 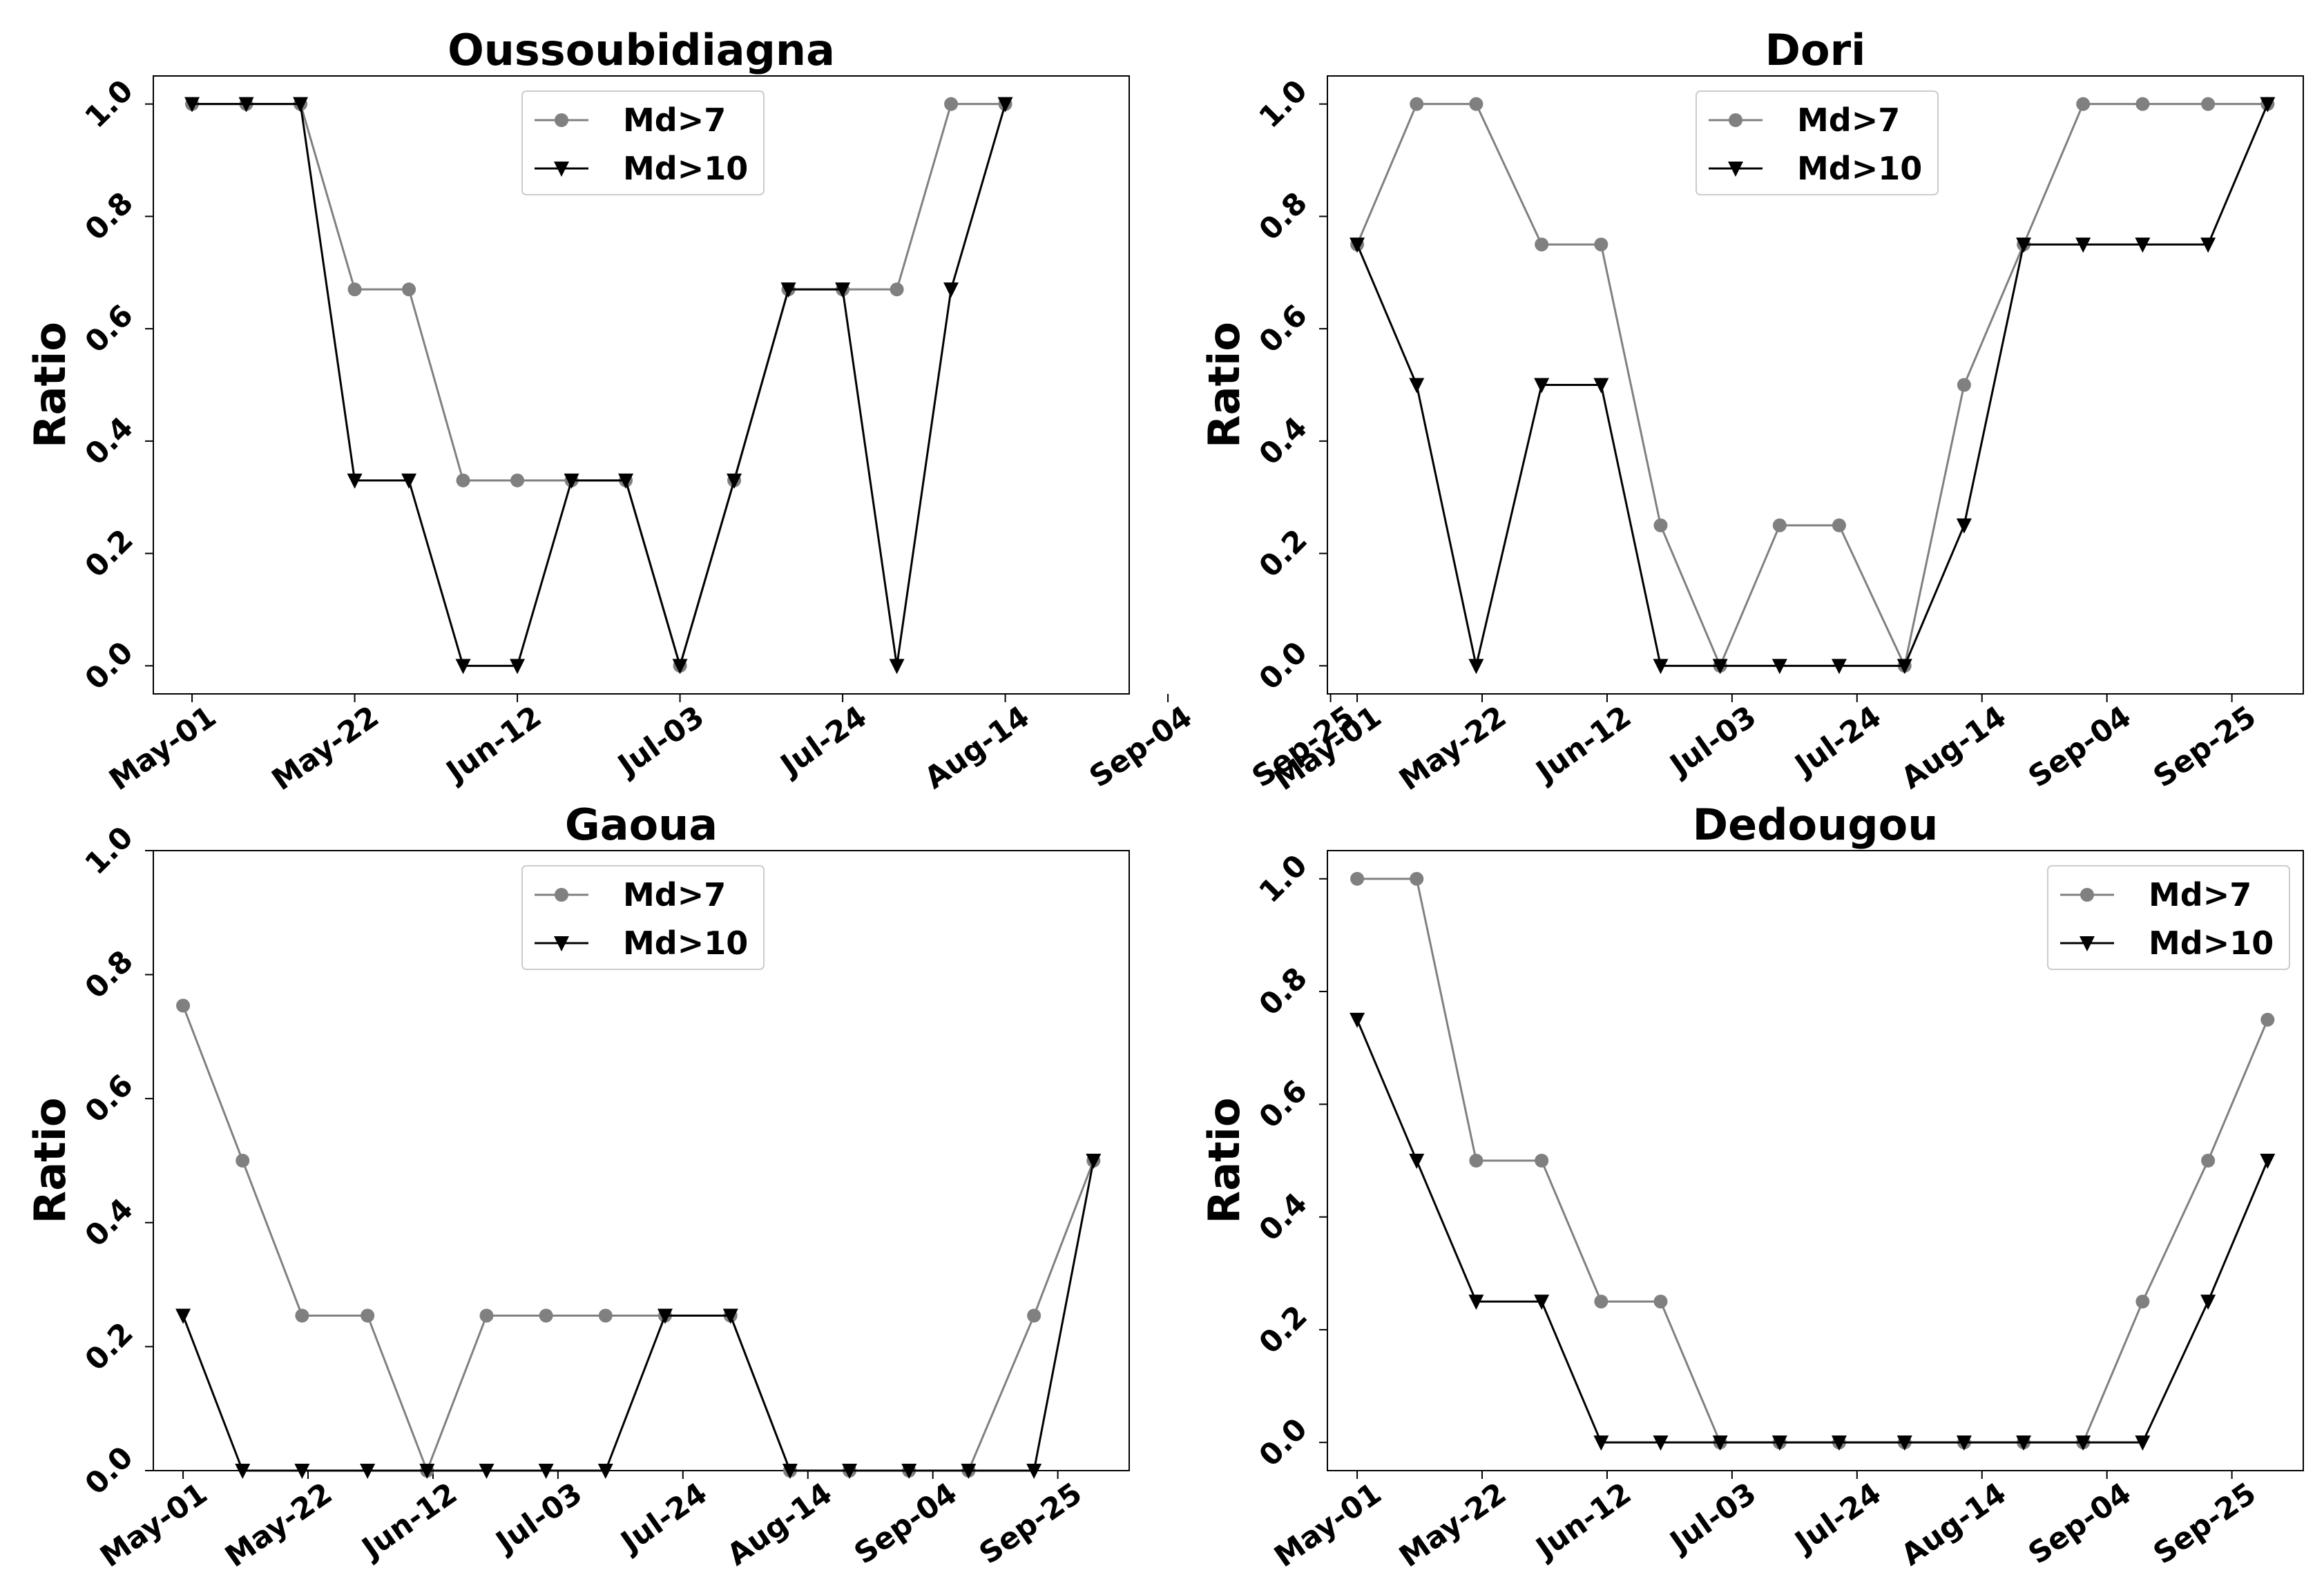 I want to click on x-tick-label: May-01, so click(x=162, y=748).